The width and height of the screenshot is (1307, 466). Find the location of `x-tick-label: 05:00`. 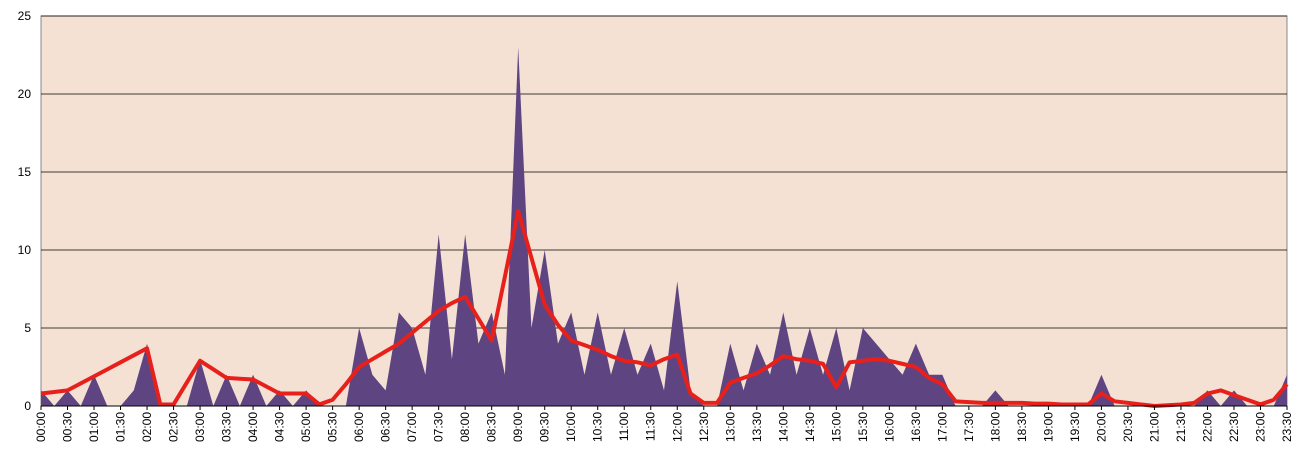

x-tick-label: 05:00 is located at coordinates (306, 427).